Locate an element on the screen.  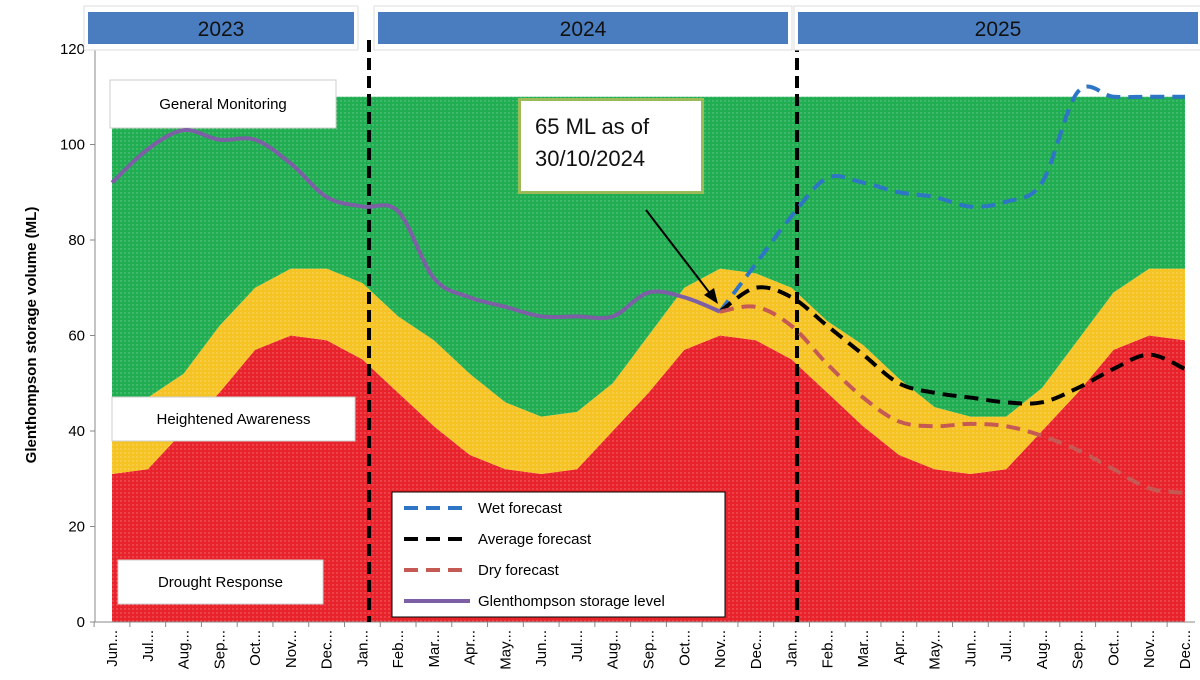
year-header-label: 2024 is located at coordinates (583, 29).